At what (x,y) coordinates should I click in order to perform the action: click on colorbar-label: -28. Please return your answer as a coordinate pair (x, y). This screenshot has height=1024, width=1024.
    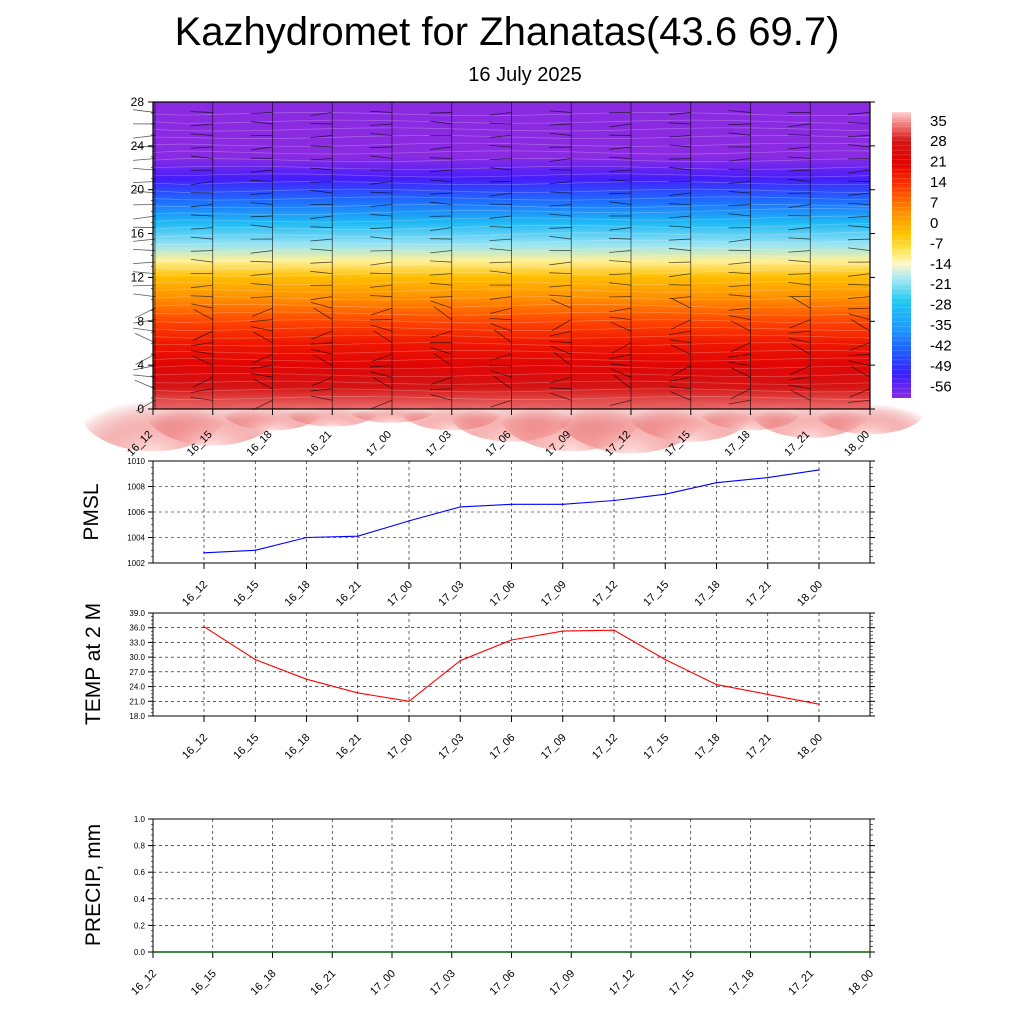
    Looking at the image, I should click on (941, 305).